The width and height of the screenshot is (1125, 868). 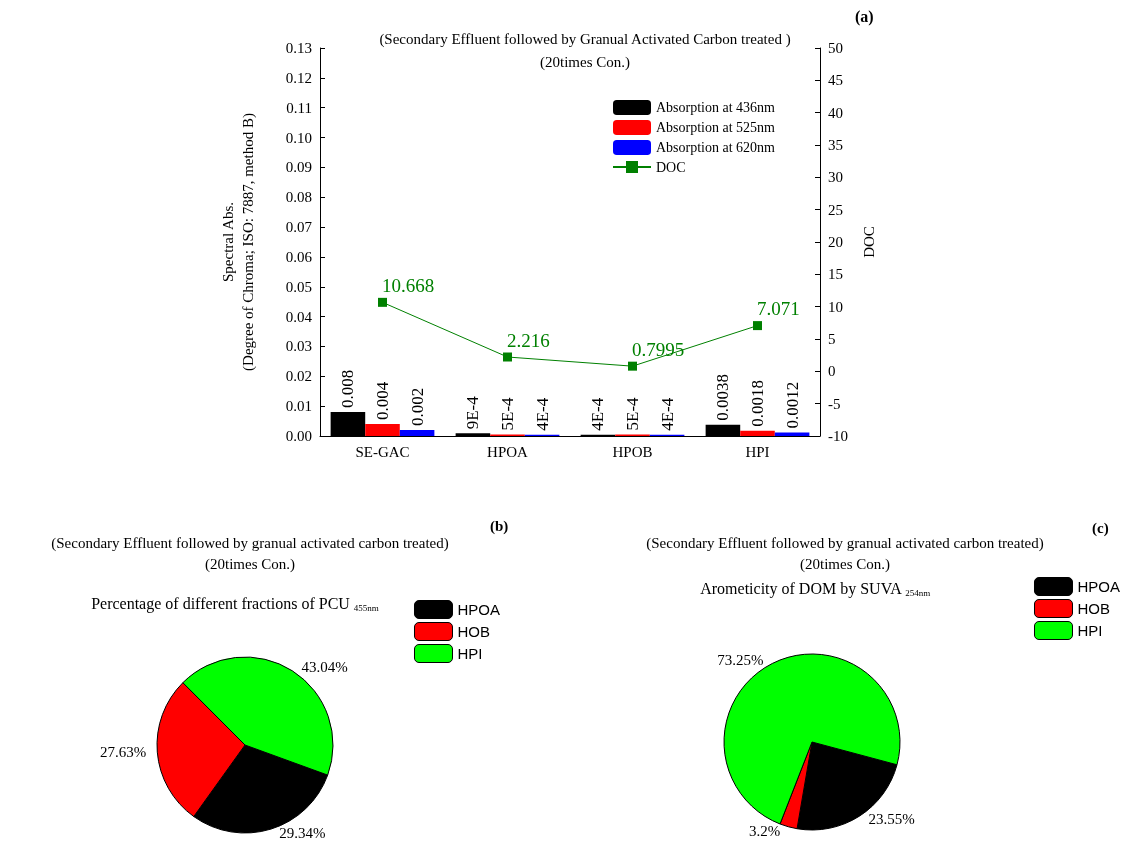 What do you see at coordinates (298, 376) in the screenshot?
I see `y-tick-label: 0.02` at bounding box center [298, 376].